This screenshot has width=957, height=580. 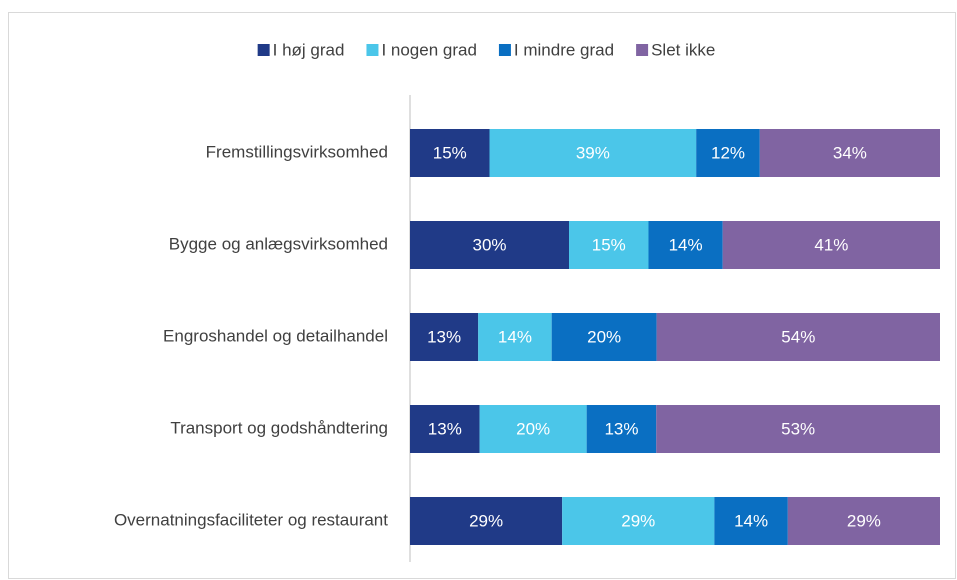 I want to click on data-label: 53%, so click(x=798, y=428).